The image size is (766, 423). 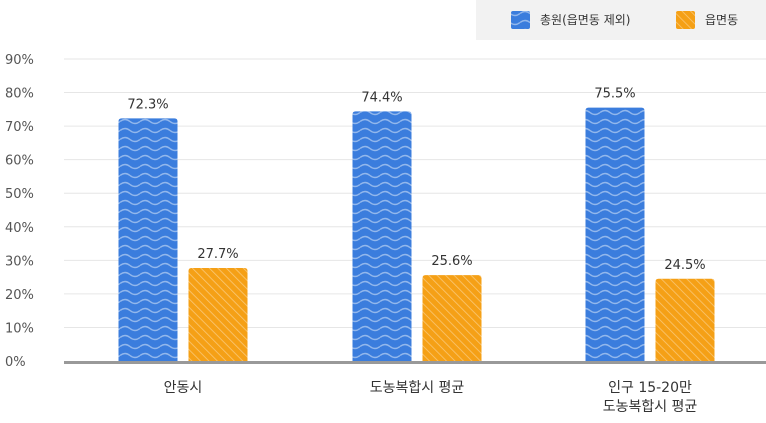 What do you see at coordinates (585, 20) in the screenshot?
I see `legend-label-1: 총원(읍면동 제외)` at bounding box center [585, 20].